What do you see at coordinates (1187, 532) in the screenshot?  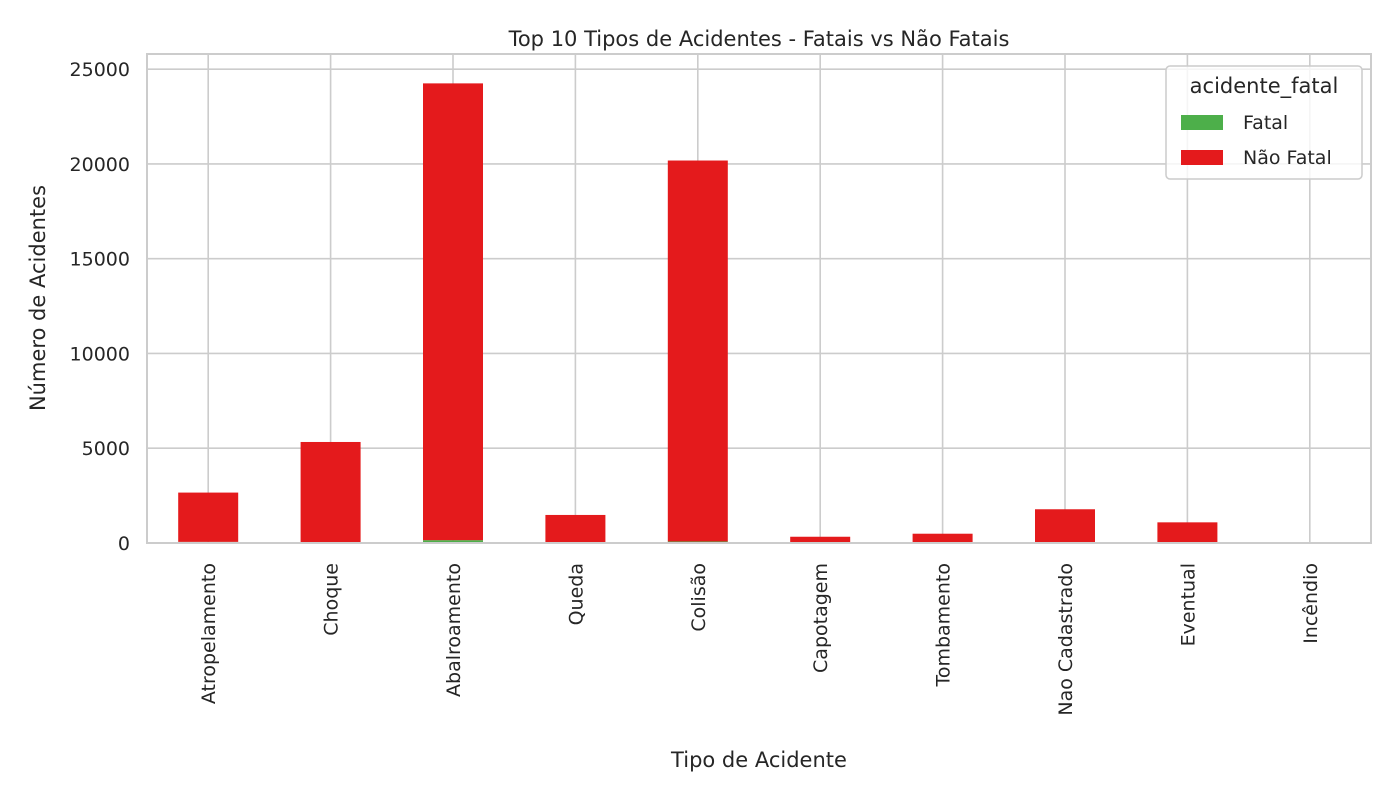 I see `bar-nao-fatal-eventual` at bounding box center [1187, 532].